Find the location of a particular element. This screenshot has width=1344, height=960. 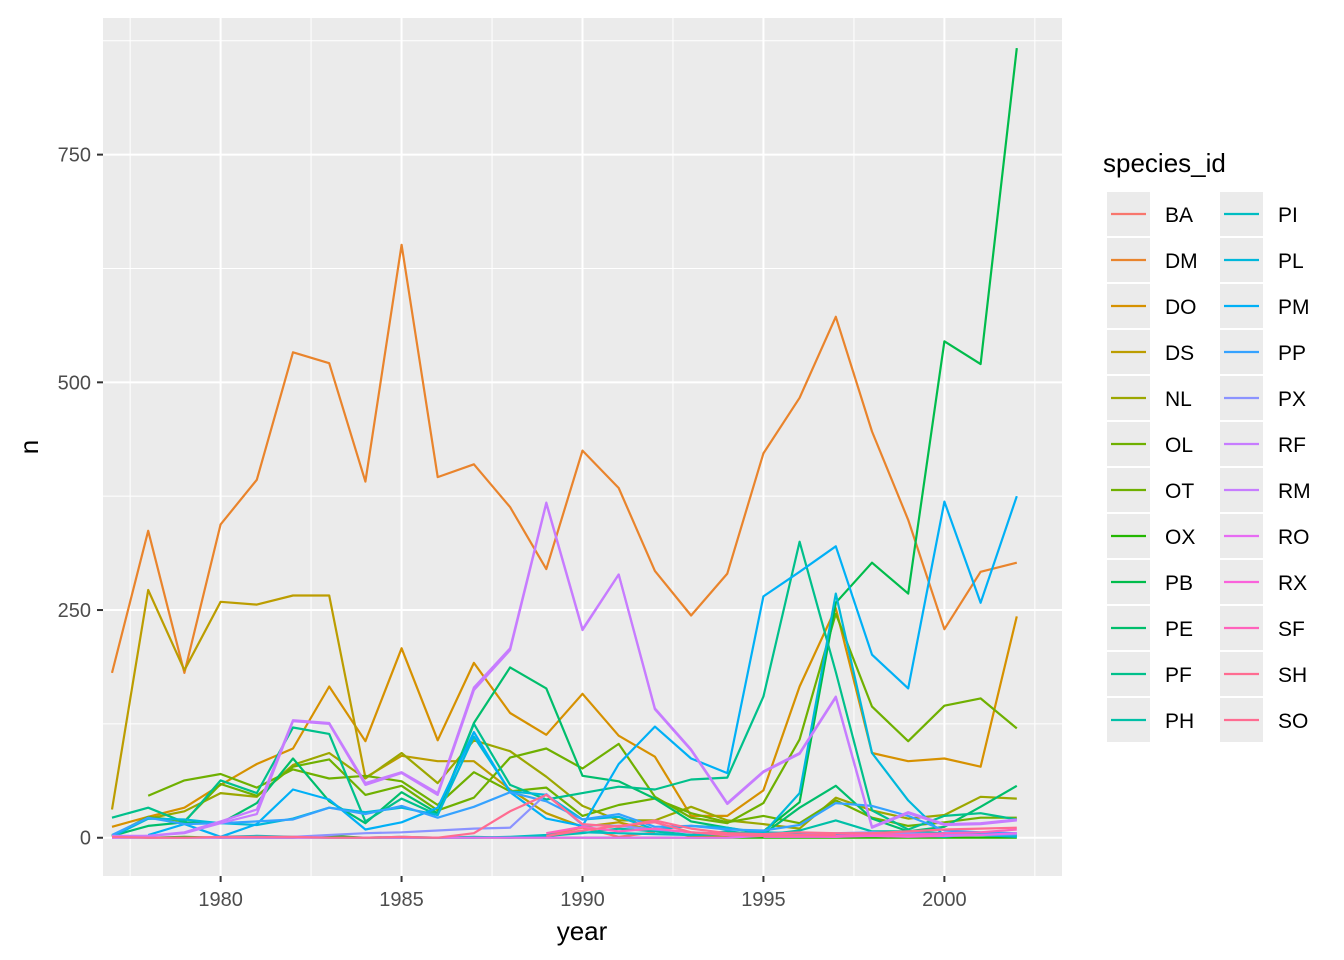

x-tick-label: 2000 is located at coordinates (944, 900).